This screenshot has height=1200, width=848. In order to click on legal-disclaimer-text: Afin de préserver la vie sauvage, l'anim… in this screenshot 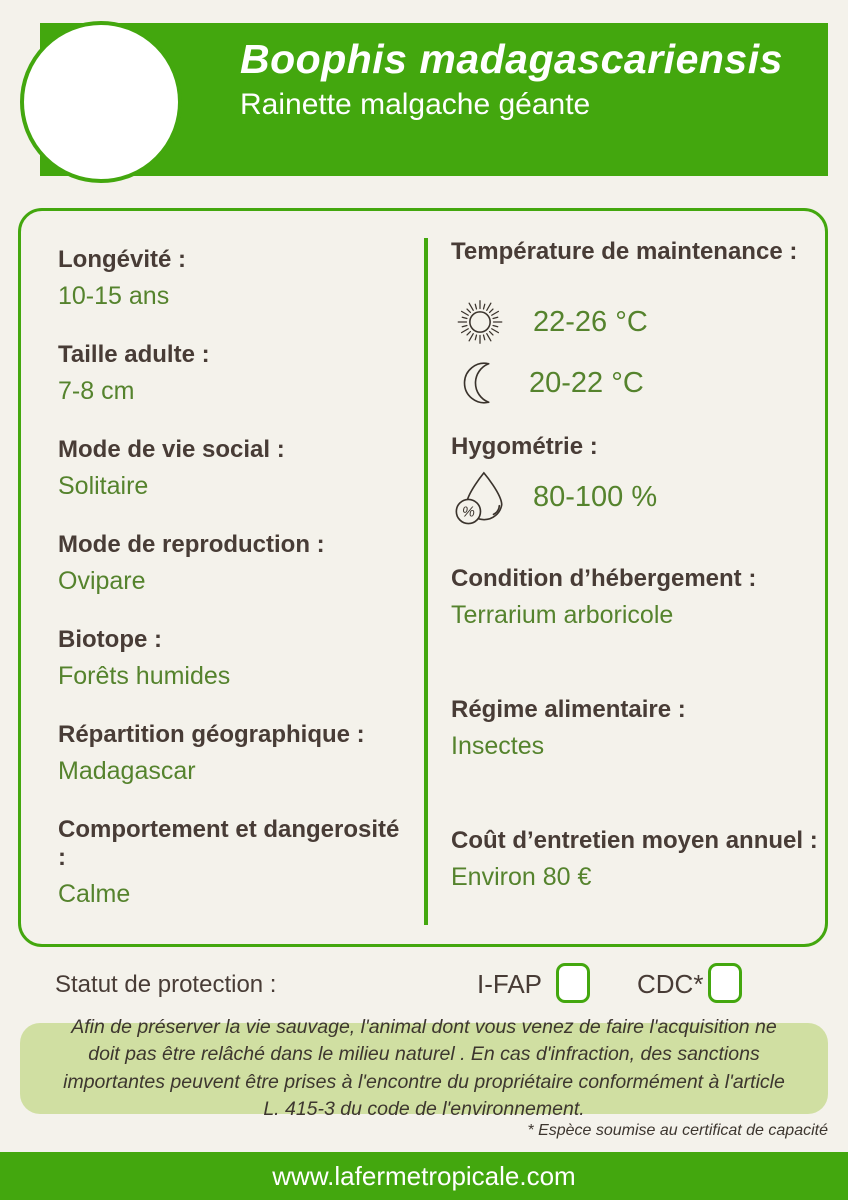, I will do `click(424, 1068)`.